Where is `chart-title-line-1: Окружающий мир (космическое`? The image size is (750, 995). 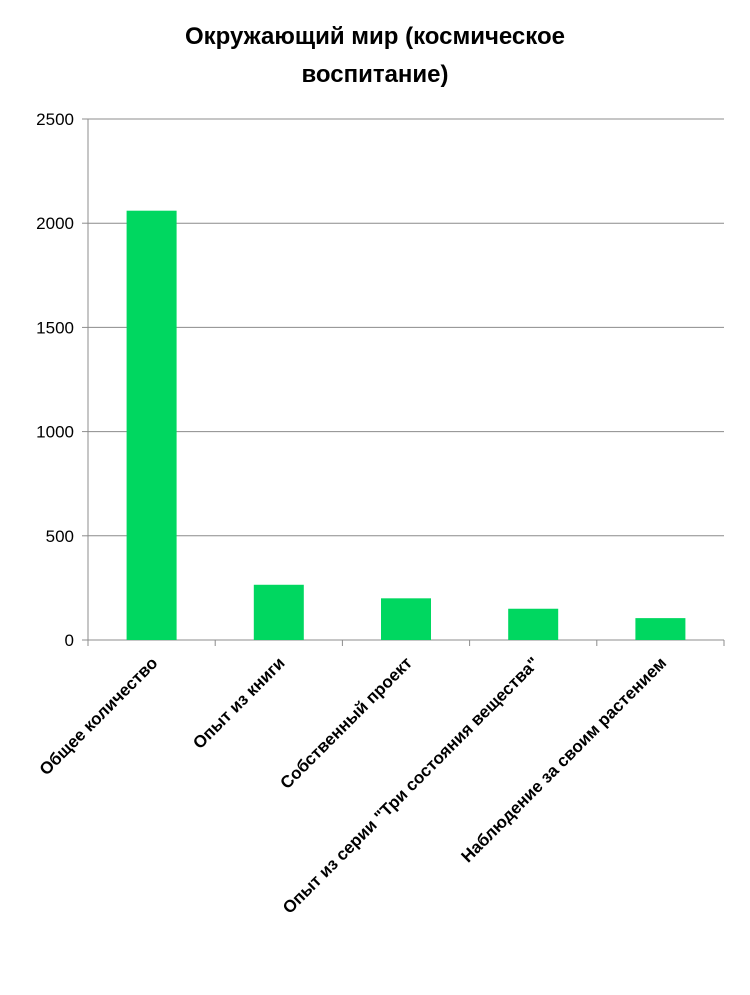 chart-title-line-1: Окружающий мир (космическое is located at coordinates (375, 36).